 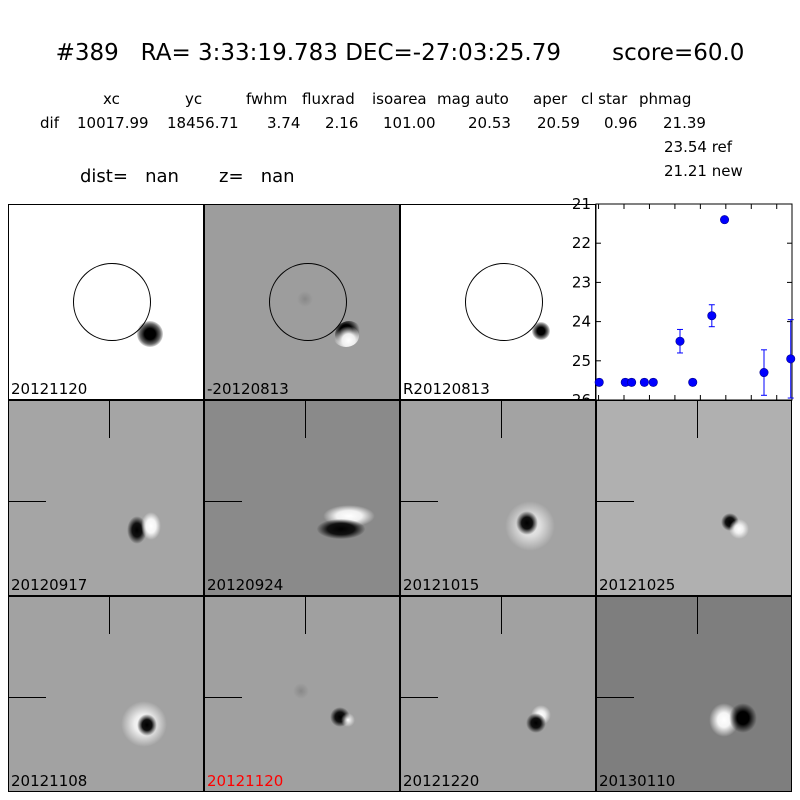 I want to click on new-mag: 21.21 new, so click(x=703, y=171).